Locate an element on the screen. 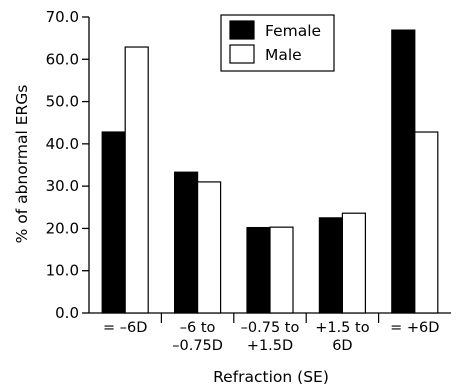 The image size is (461, 390). x-axis-title: Refraction (SE) is located at coordinates (271, 377).